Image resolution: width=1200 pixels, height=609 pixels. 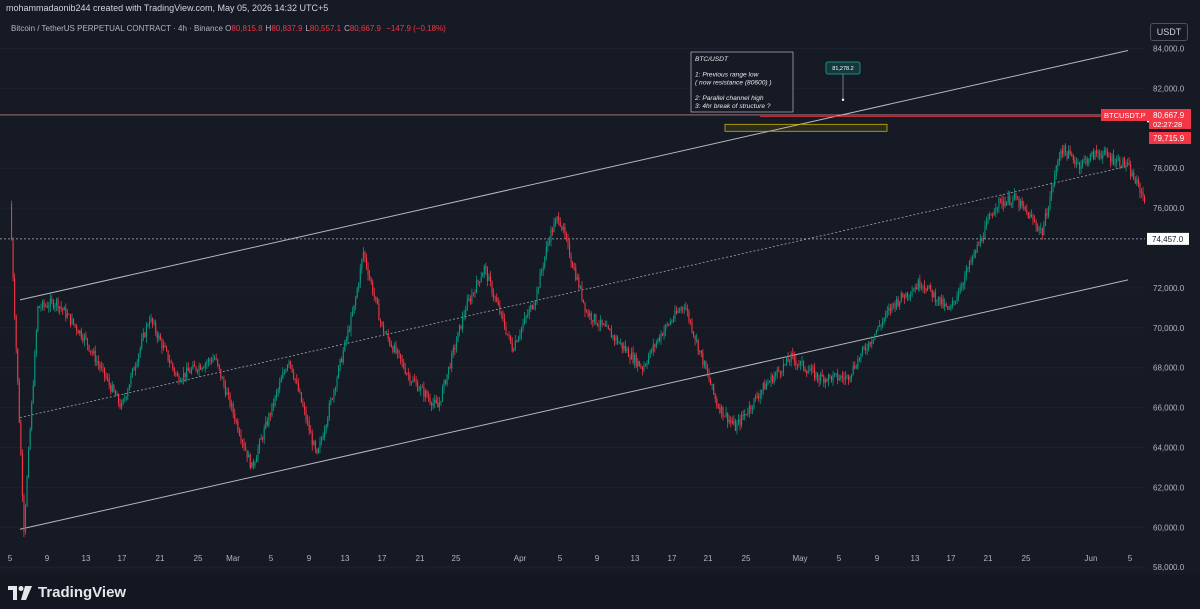 I want to click on resistance-zone-box, so click(x=806, y=127).